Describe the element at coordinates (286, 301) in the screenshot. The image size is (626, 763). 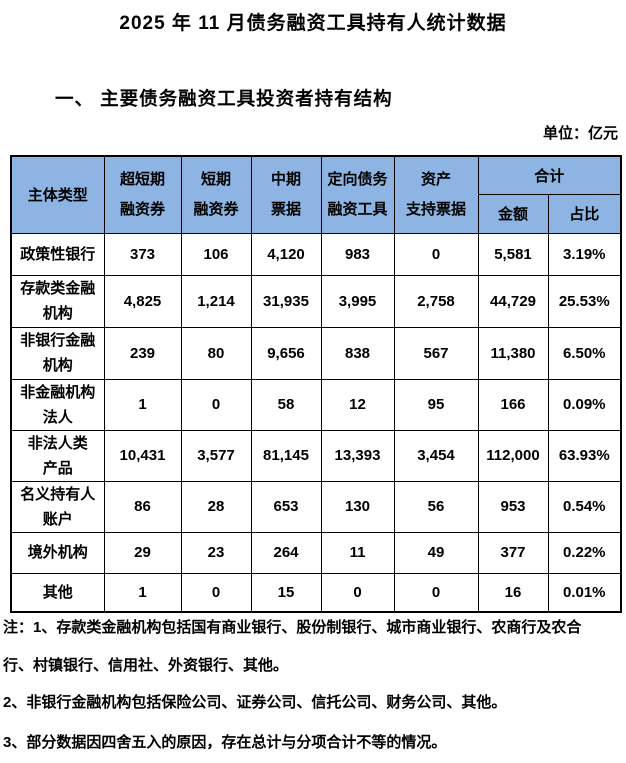
I see `cell-value: 31,935` at that location.